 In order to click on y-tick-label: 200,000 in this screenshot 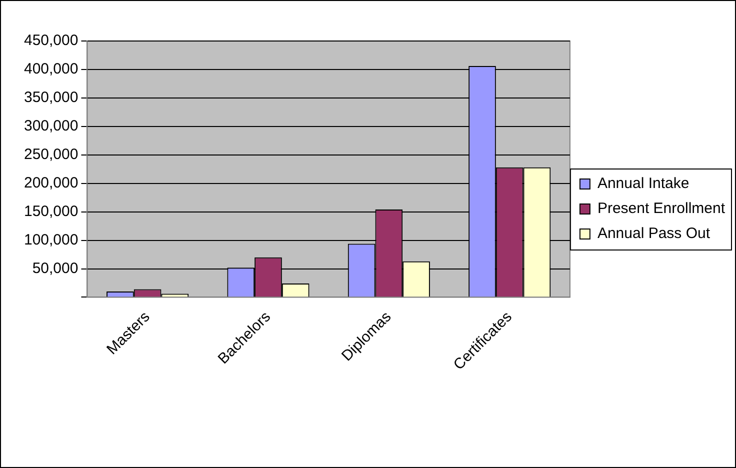, I will do `click(51, 183)`.